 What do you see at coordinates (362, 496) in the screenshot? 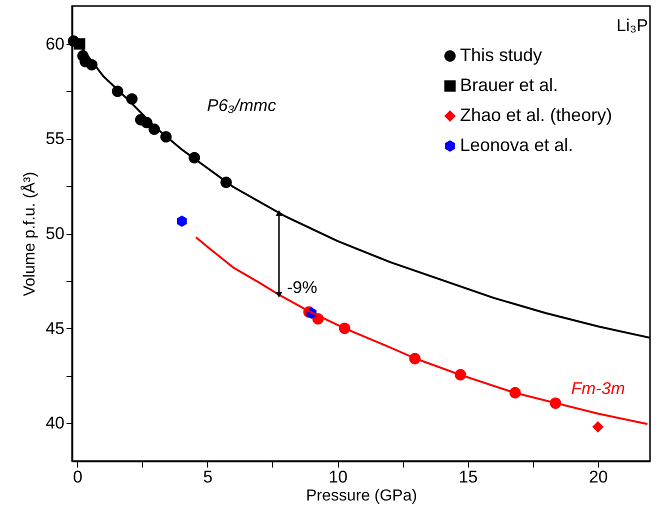
I see `x-axis-title: Pressure (GPa)` at bounding box center [362, 496].